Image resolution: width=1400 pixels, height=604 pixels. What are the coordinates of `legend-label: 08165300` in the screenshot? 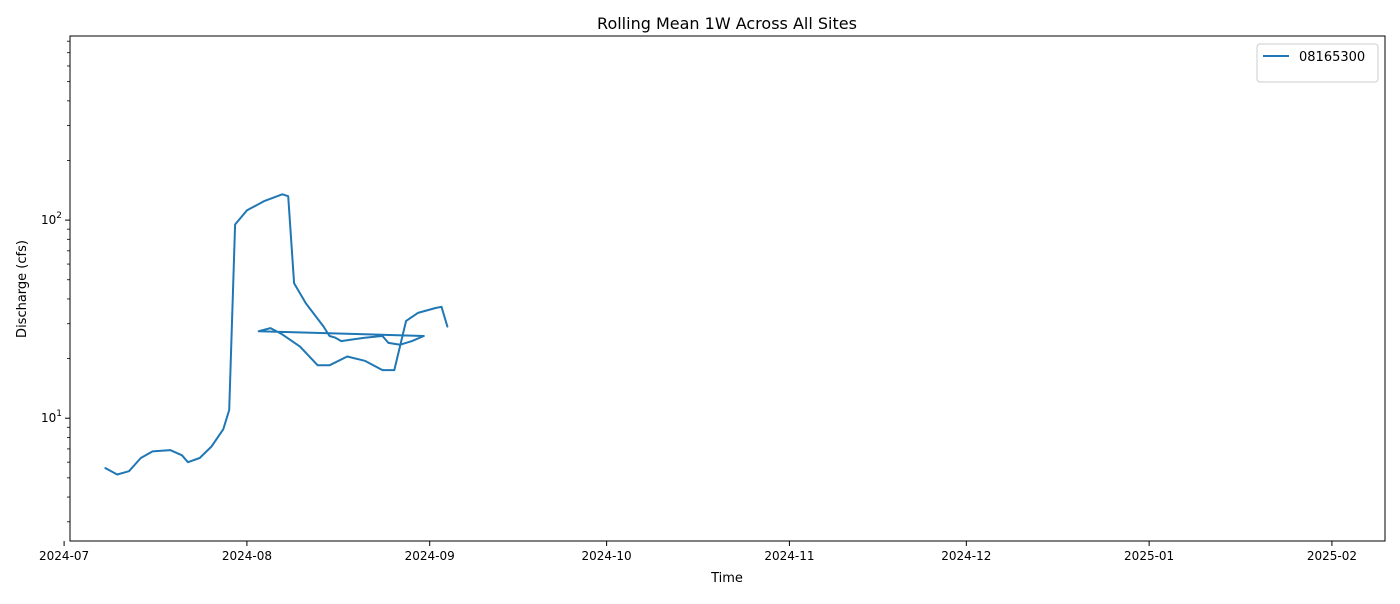 It's located at (1332, 57).